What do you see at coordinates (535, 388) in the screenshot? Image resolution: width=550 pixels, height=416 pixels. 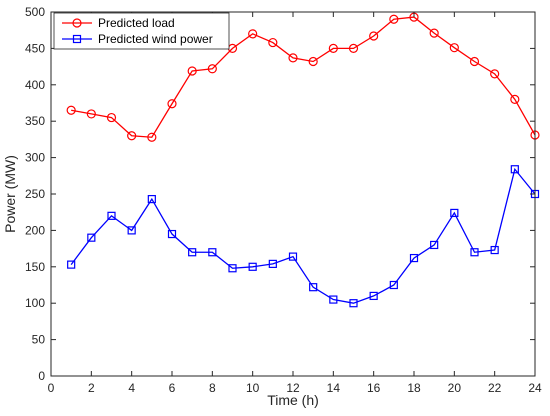 I see `x-tick-label: 24` at bounding box center [535, 388].